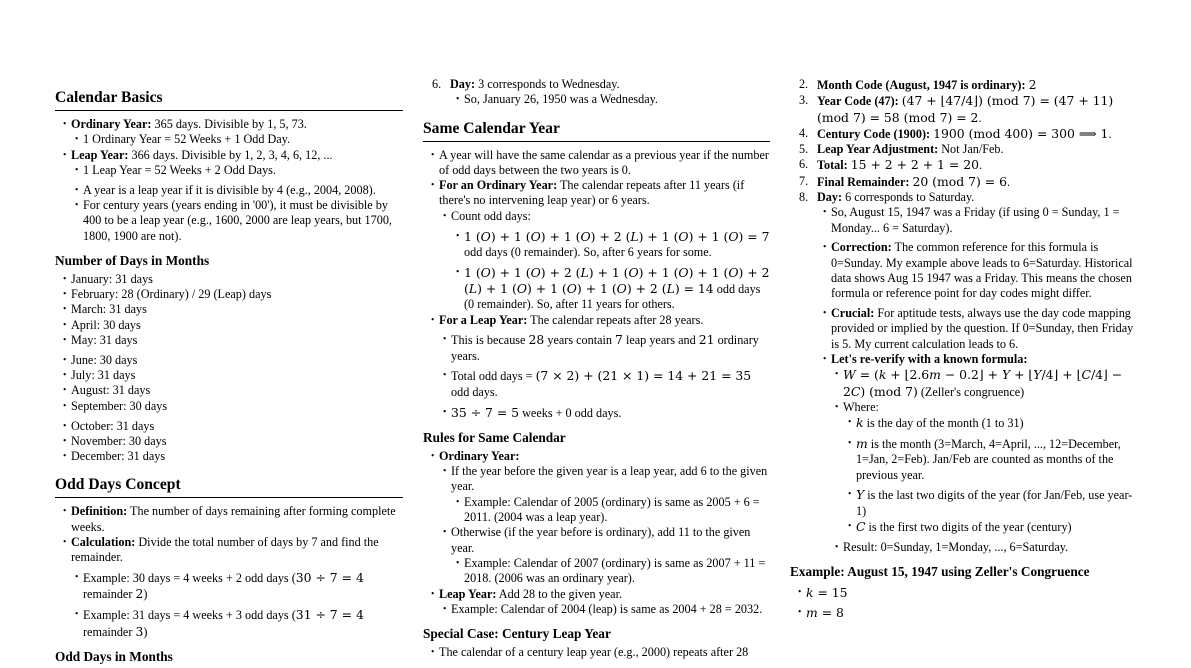 This screenshot has height=668, width=1191. I want to click on text-run: Count odd days:, so click(491, 215).